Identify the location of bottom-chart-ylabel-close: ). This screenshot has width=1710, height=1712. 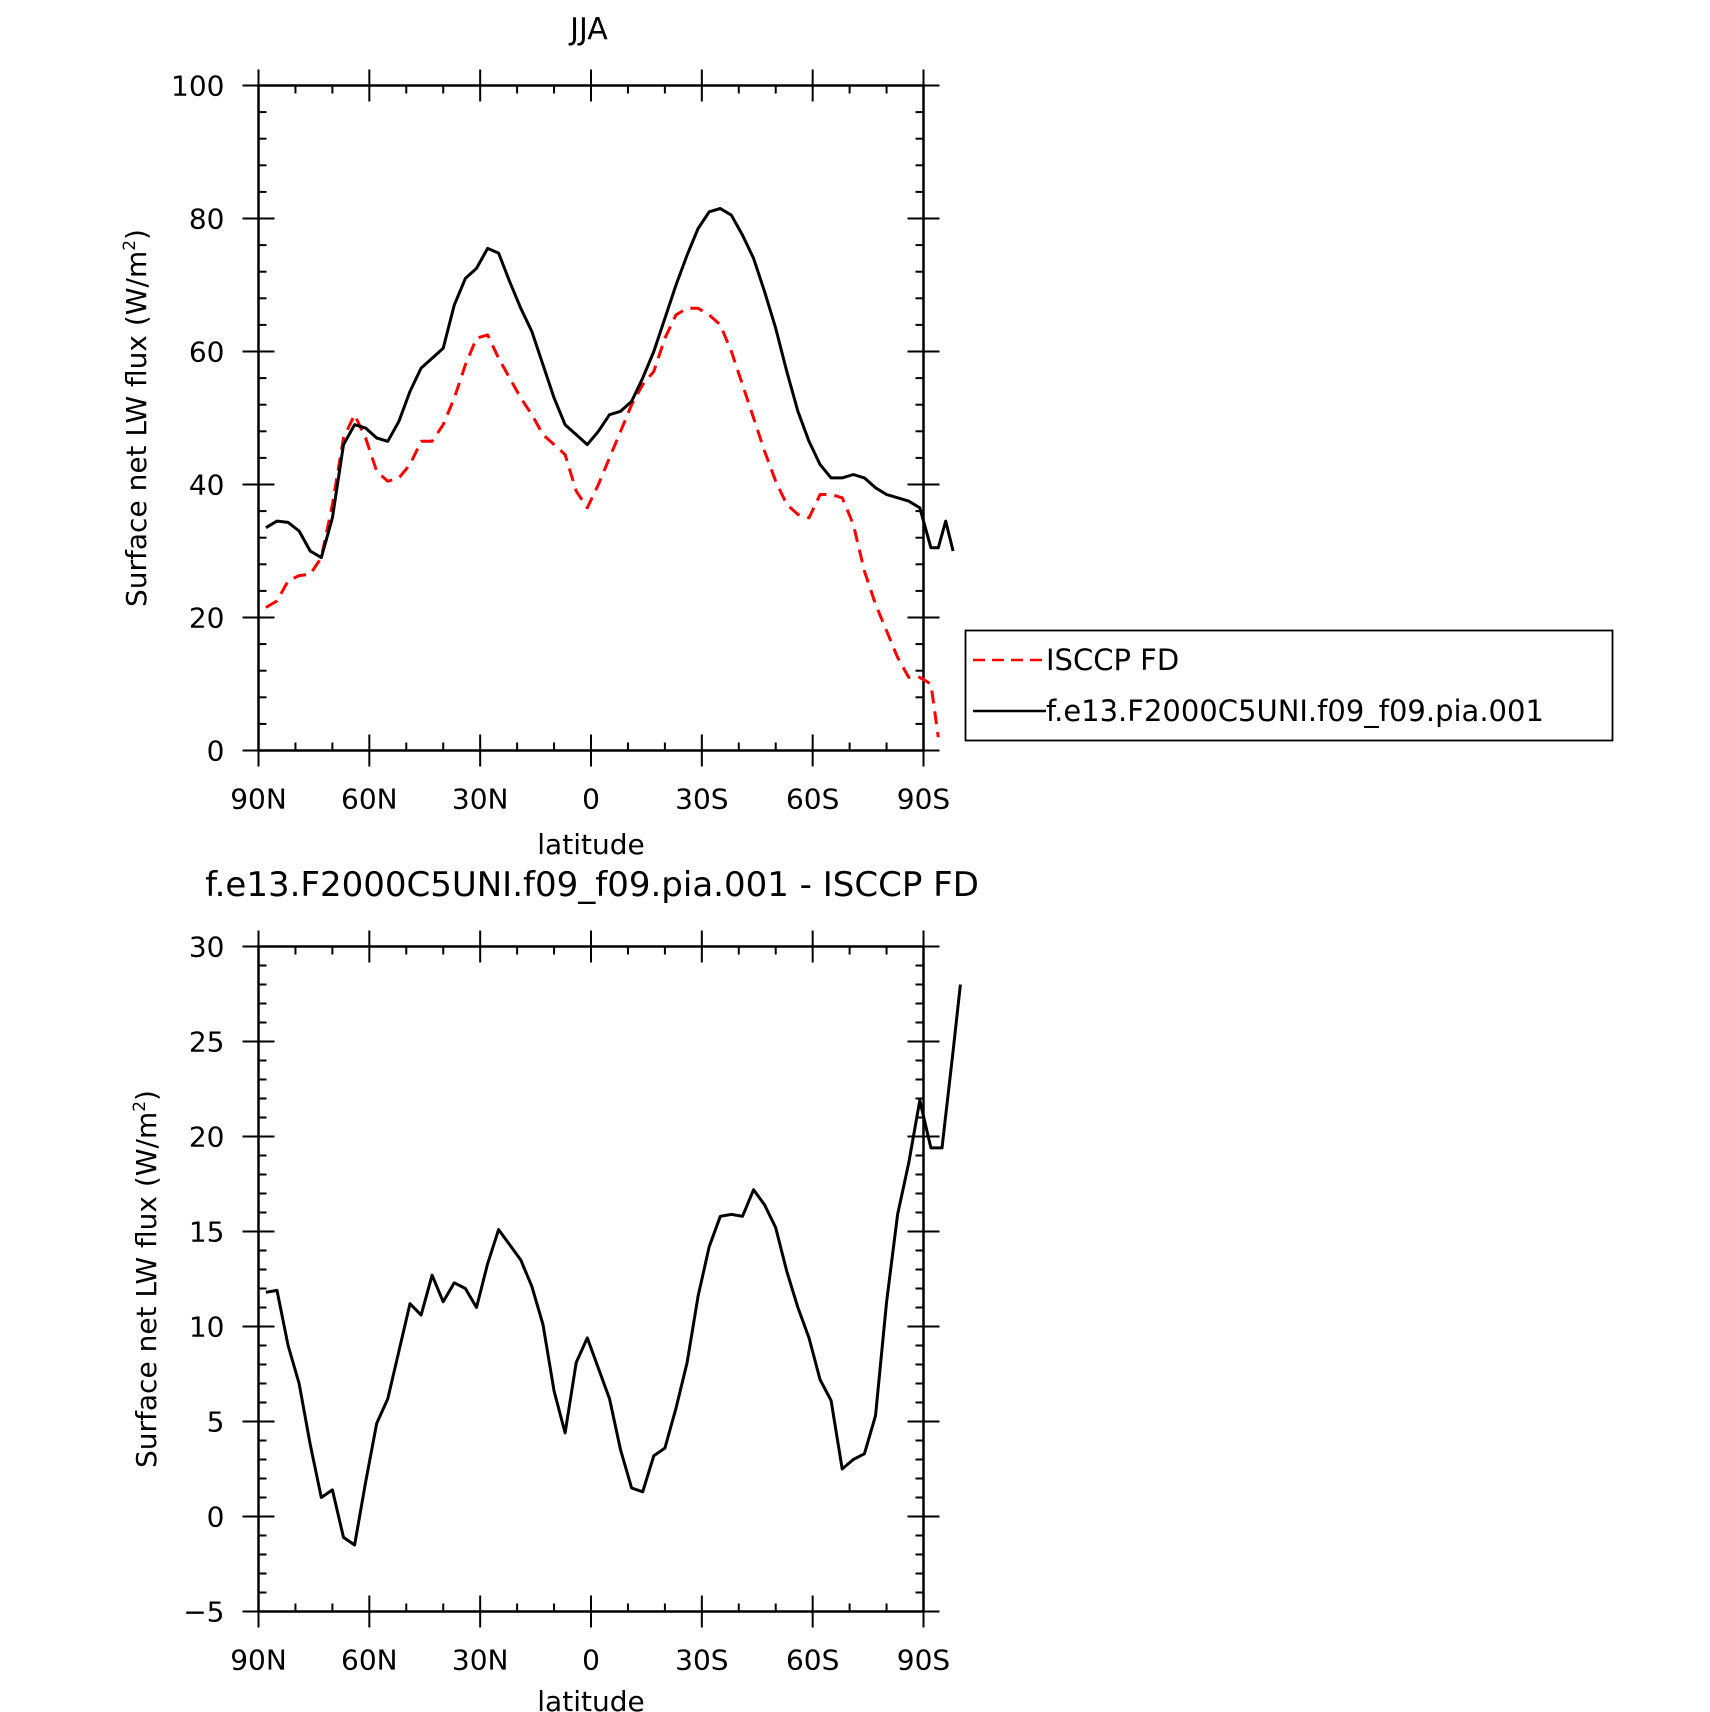
(146, 1095).